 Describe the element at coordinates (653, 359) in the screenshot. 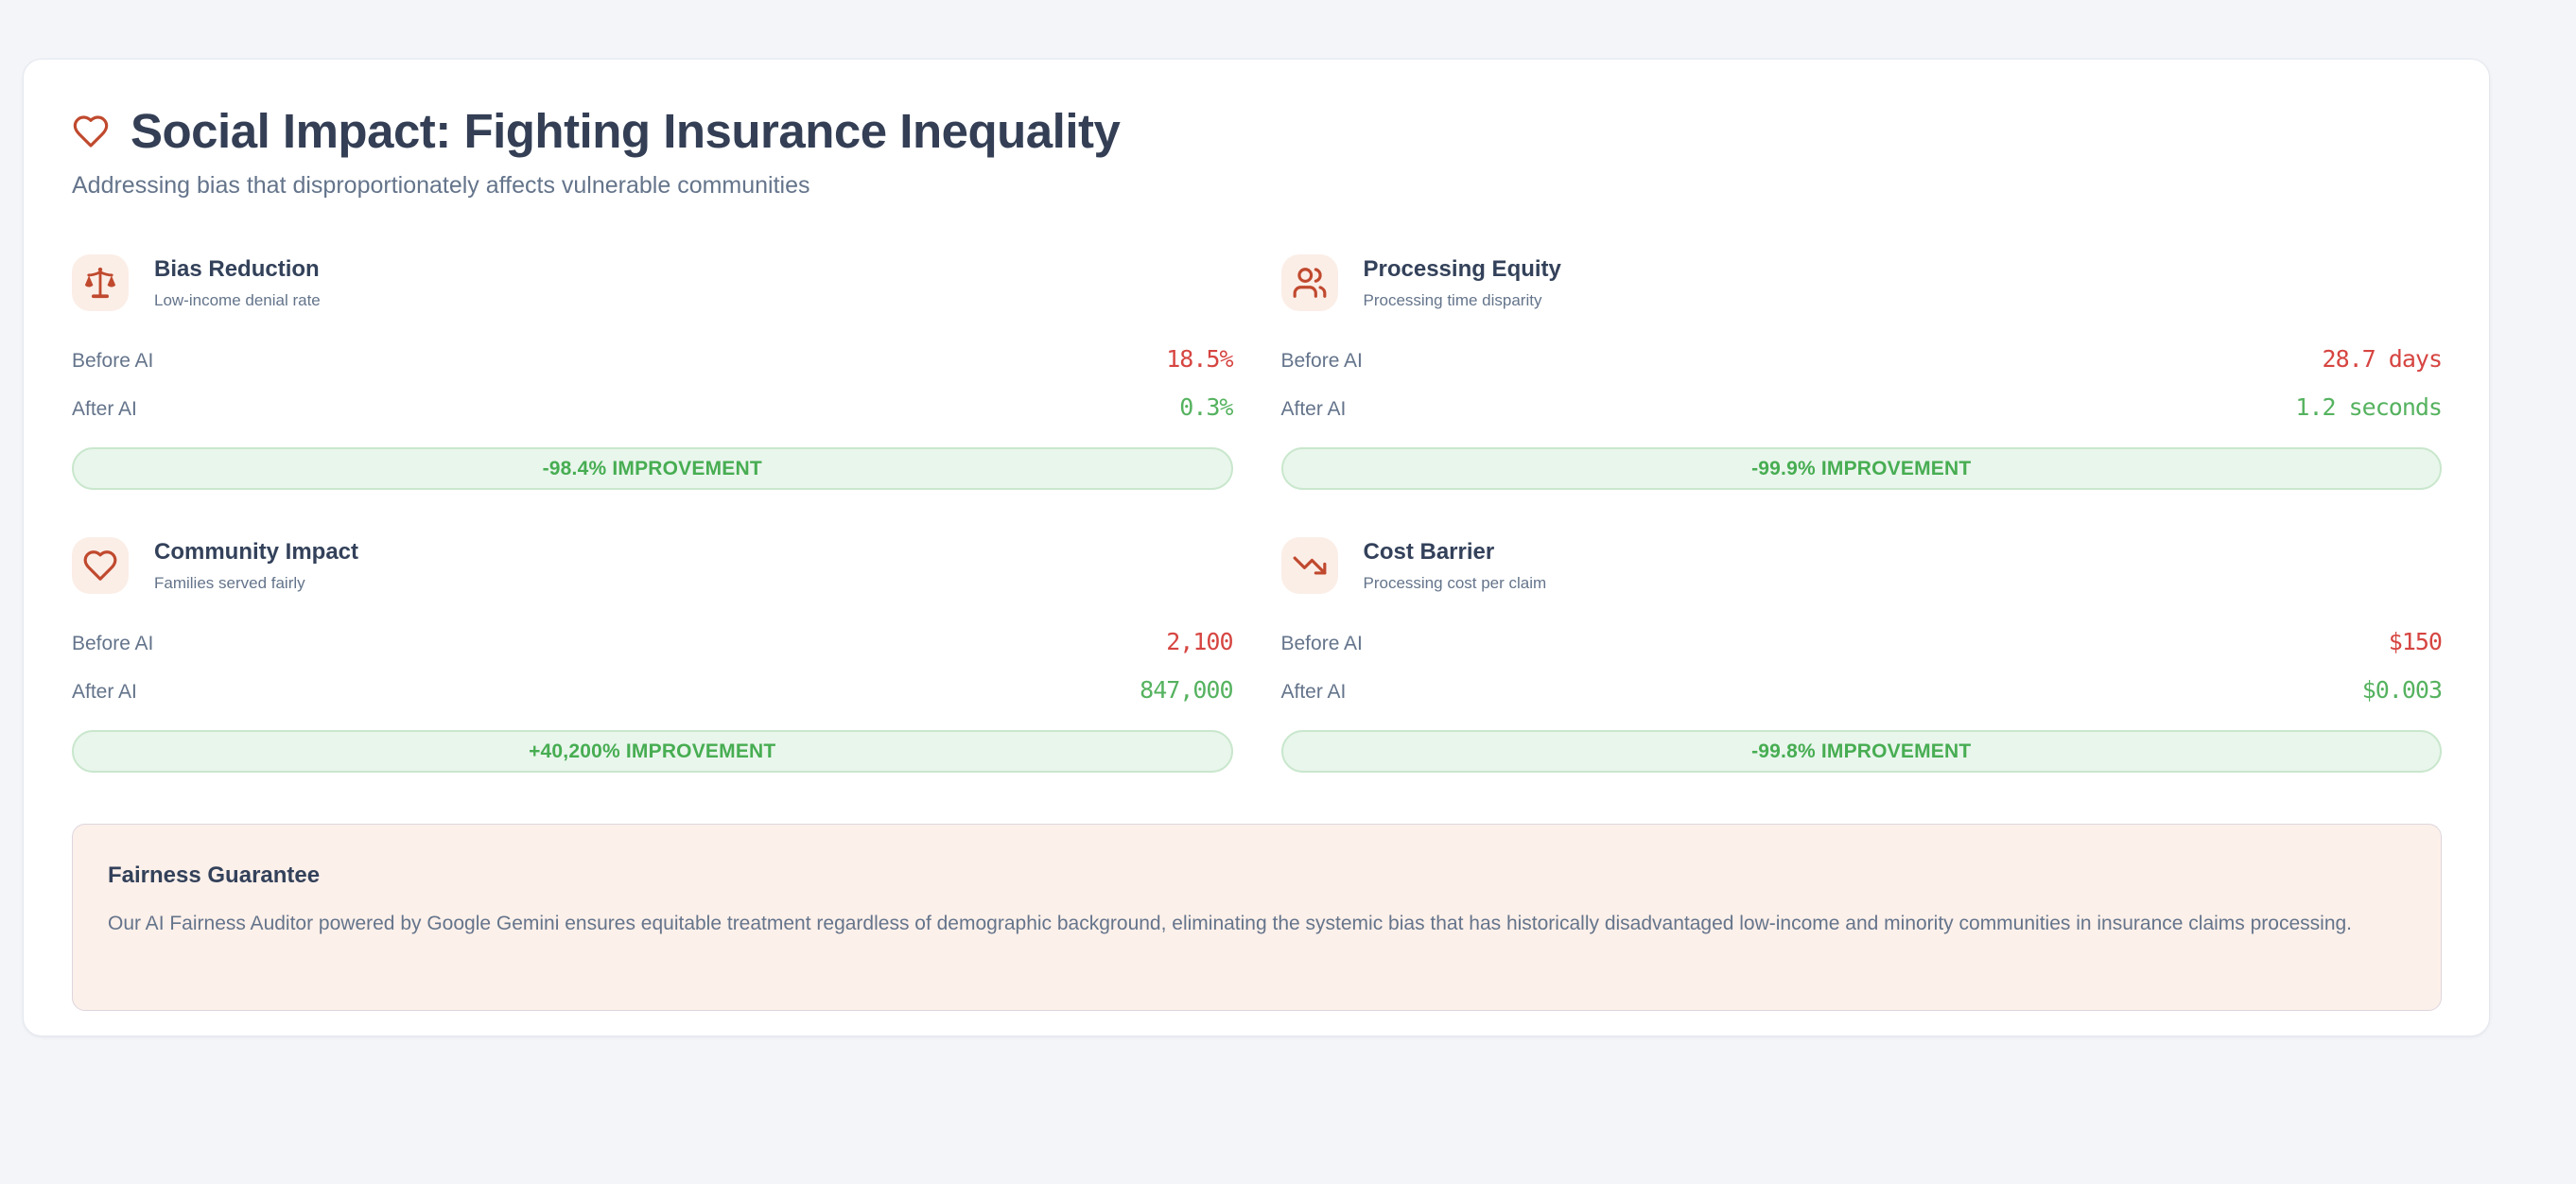

I see `before-row: Before AI 18.5%` at that location.